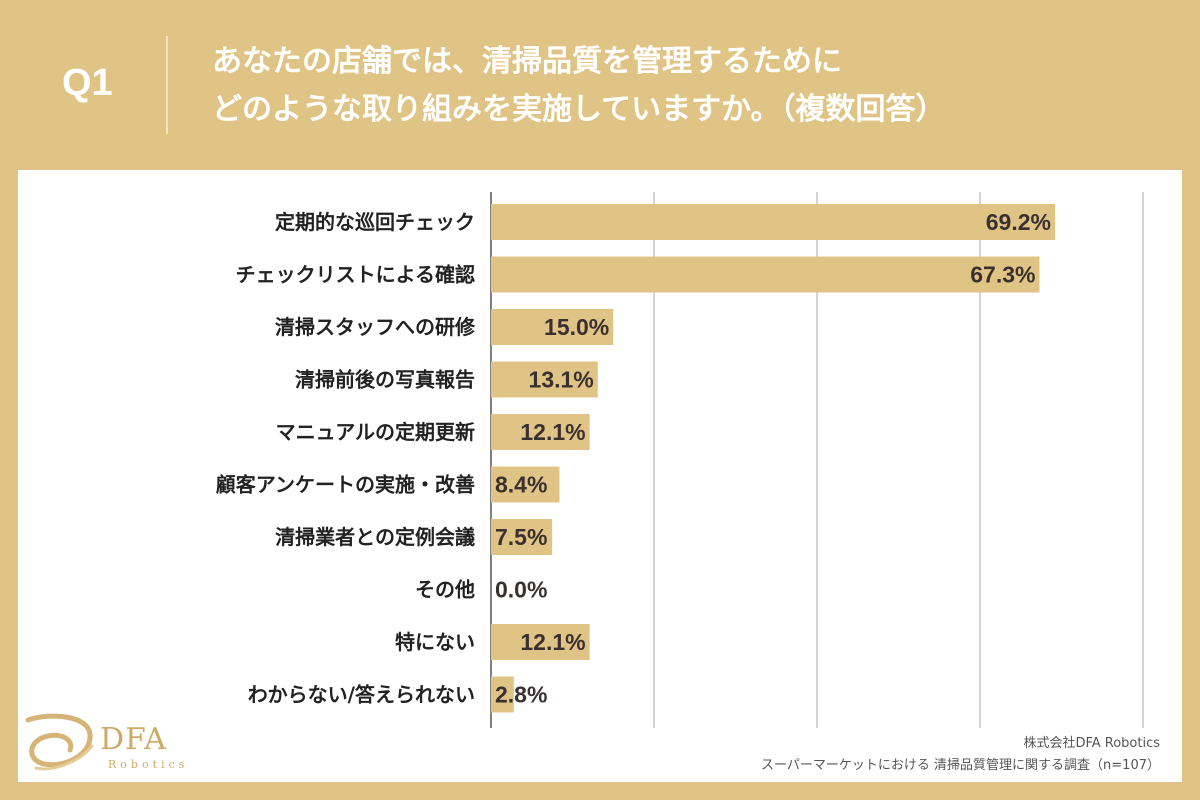 The height and width of the screenshot is (800, 1200). Describe the element at coordinates (1091, 743) in the screenshot. I see `footer-company: 株式会社DFA Robotics` at that location.